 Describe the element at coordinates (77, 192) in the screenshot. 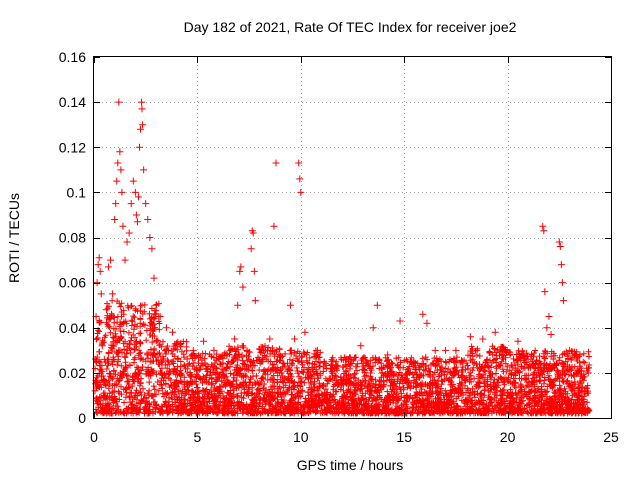

I see `y-tick-label: 0.1` at that location.